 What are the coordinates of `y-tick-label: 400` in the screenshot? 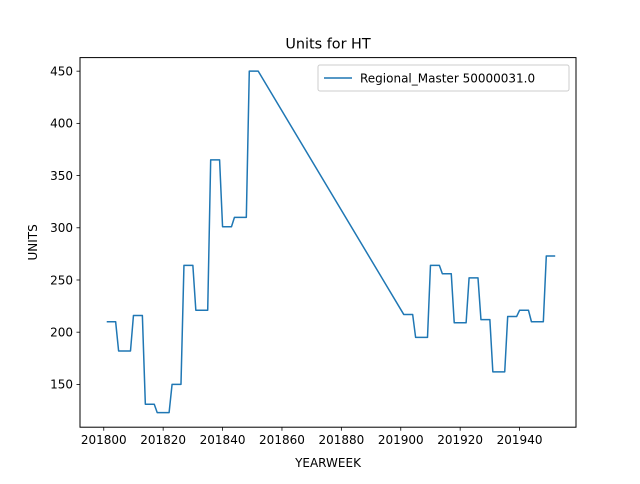 It's located at (61, 124).